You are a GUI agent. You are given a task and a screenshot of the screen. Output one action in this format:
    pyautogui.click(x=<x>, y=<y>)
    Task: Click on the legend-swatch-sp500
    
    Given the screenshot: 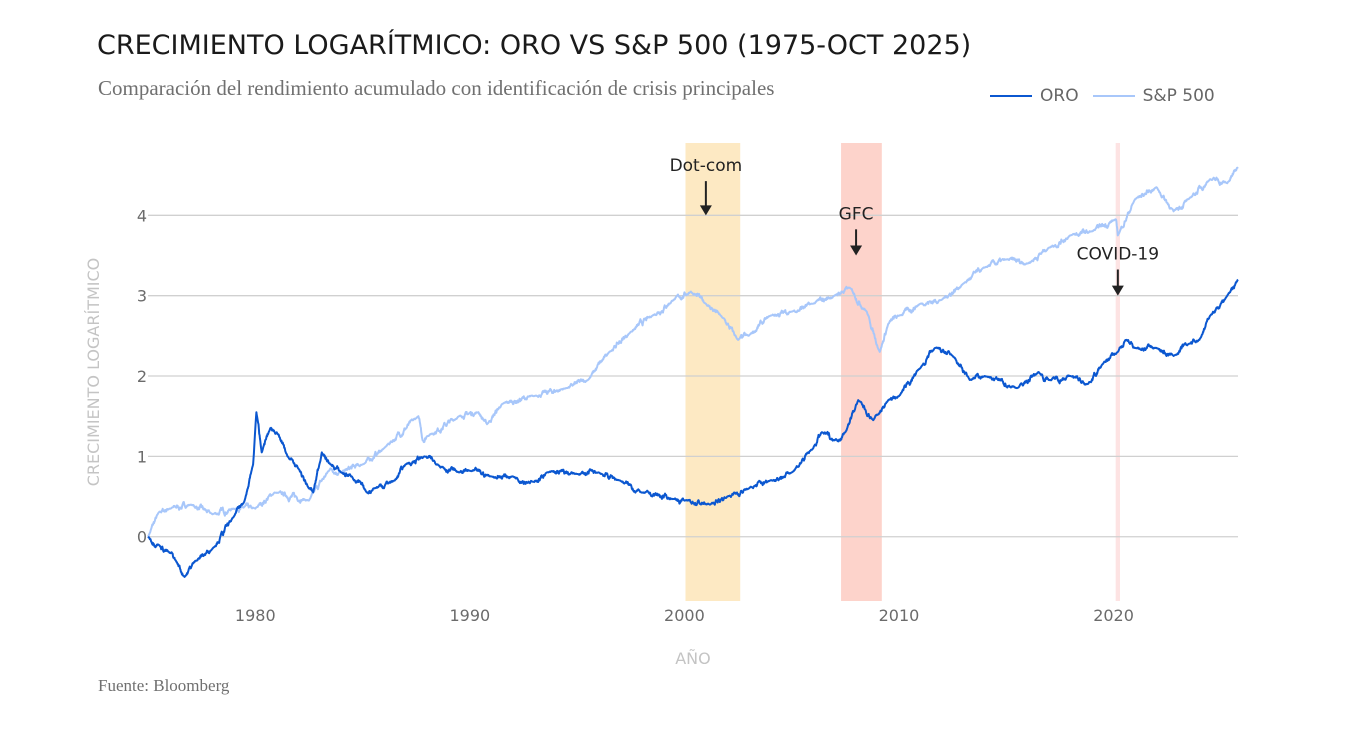 What is the action you would take?
    pyautogui.click(x=1113, y=96)
    